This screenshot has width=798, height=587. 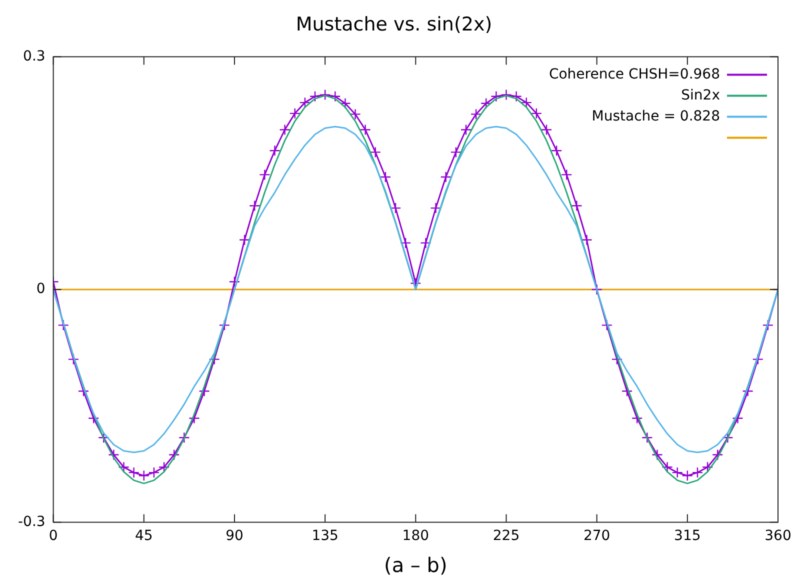 I want to click on x-tick-label: 135, so click(x=325, y=536).